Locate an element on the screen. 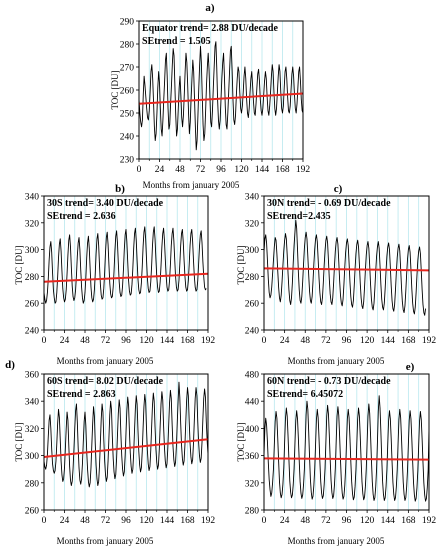  panel-label: b) is located at coordinates (120, 189).